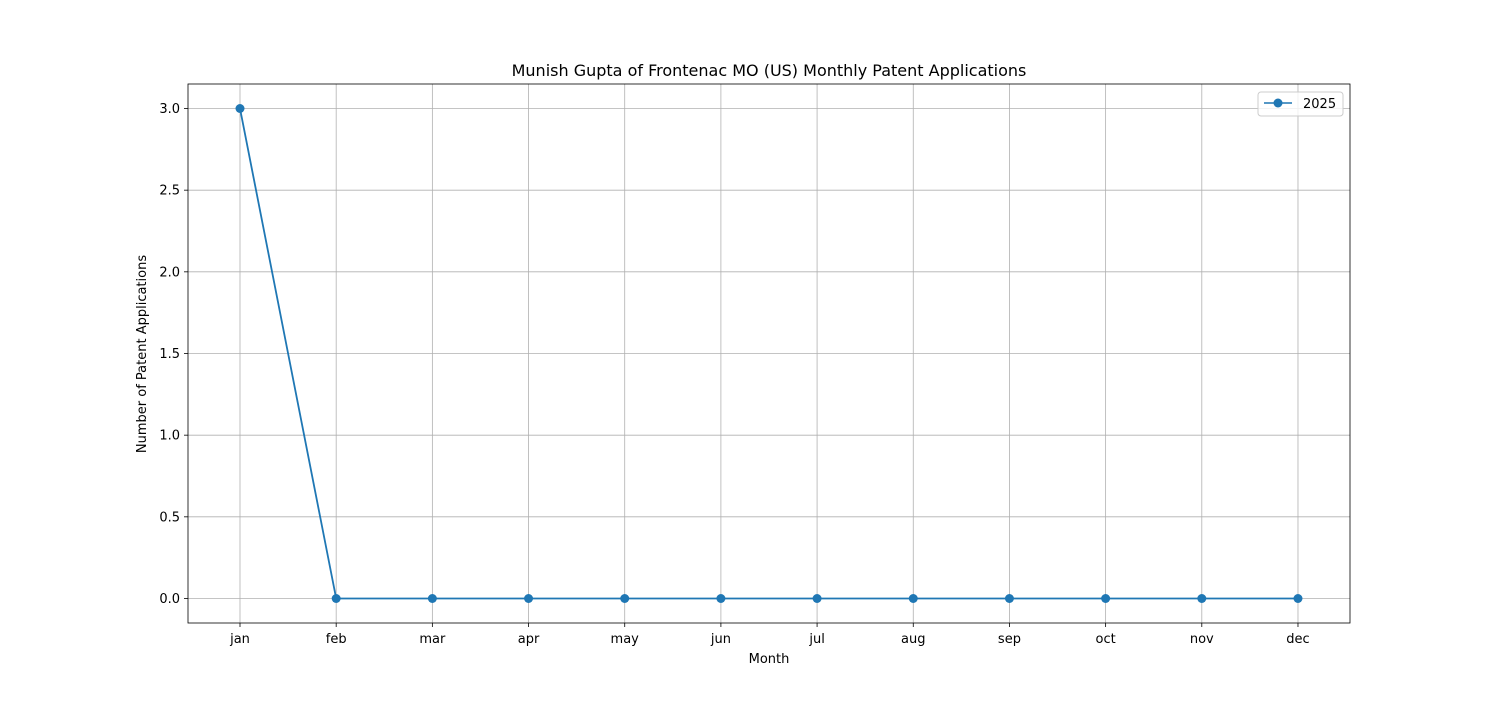  I want to click on x-axis-ticks: jan feb mar apr may jun jul aug sep oct nov dec, so click(769, 635).